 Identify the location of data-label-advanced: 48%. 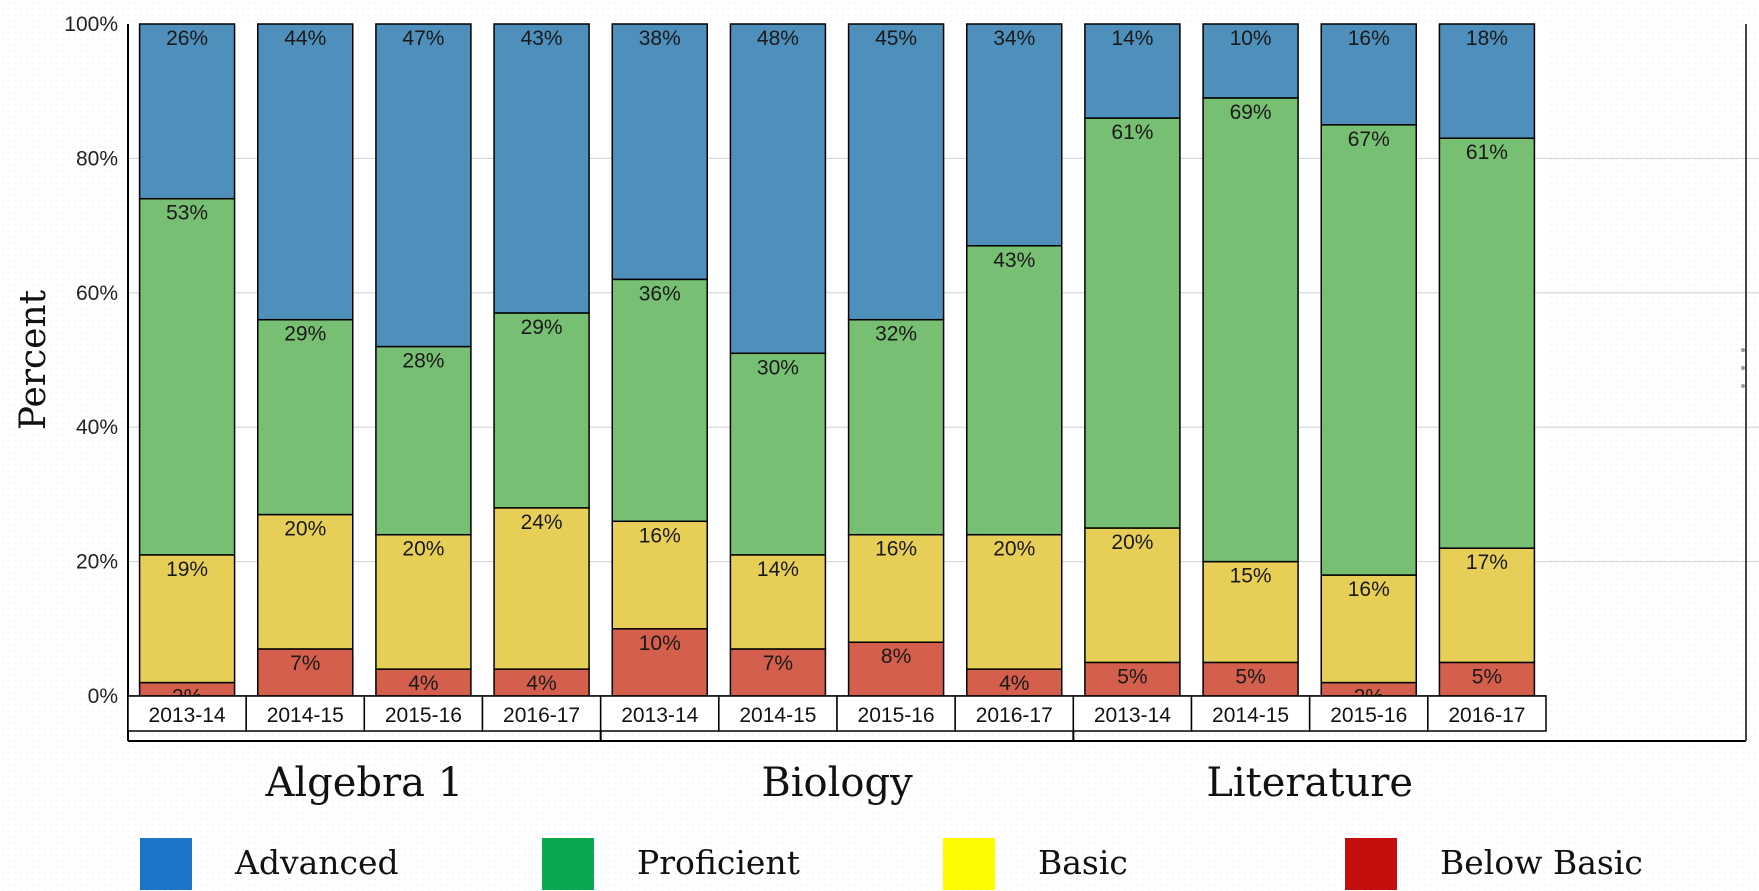
(778, 38).